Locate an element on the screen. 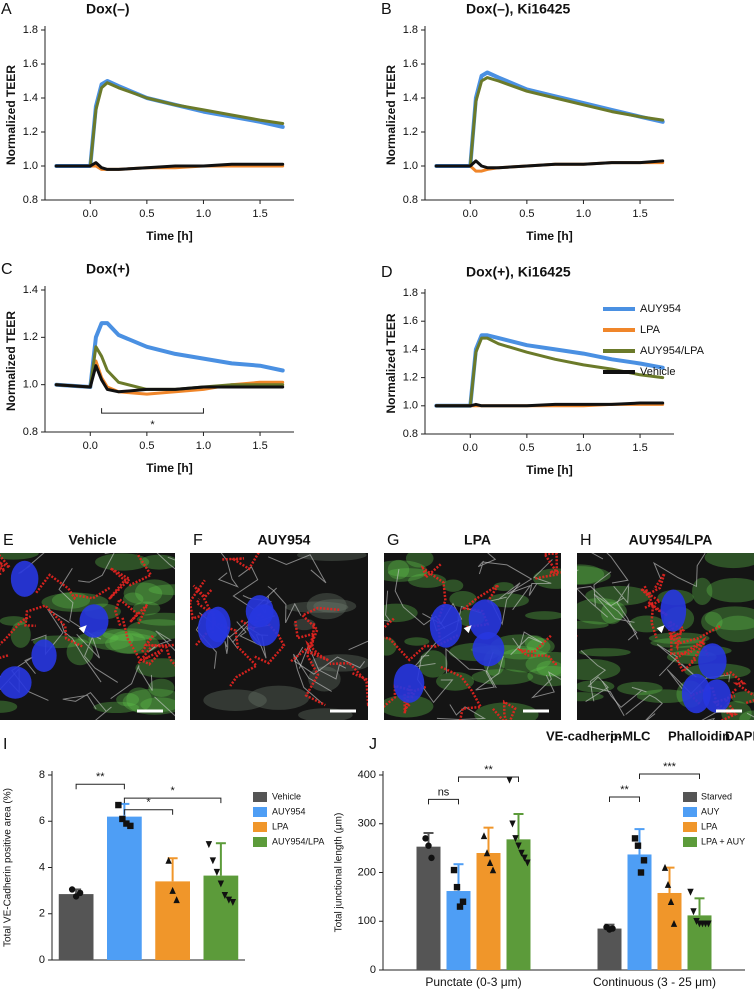  panel-letter: E is located at coordinates (8, 540).